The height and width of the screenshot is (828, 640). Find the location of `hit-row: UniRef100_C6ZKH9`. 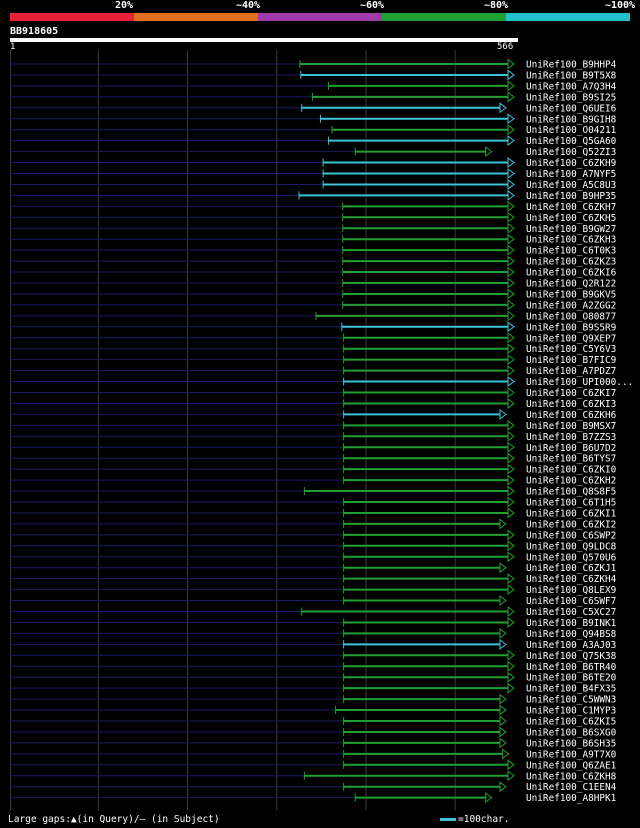

hit-row: UniRef100_C6ZKH9 is located at coordinates (313, 163).